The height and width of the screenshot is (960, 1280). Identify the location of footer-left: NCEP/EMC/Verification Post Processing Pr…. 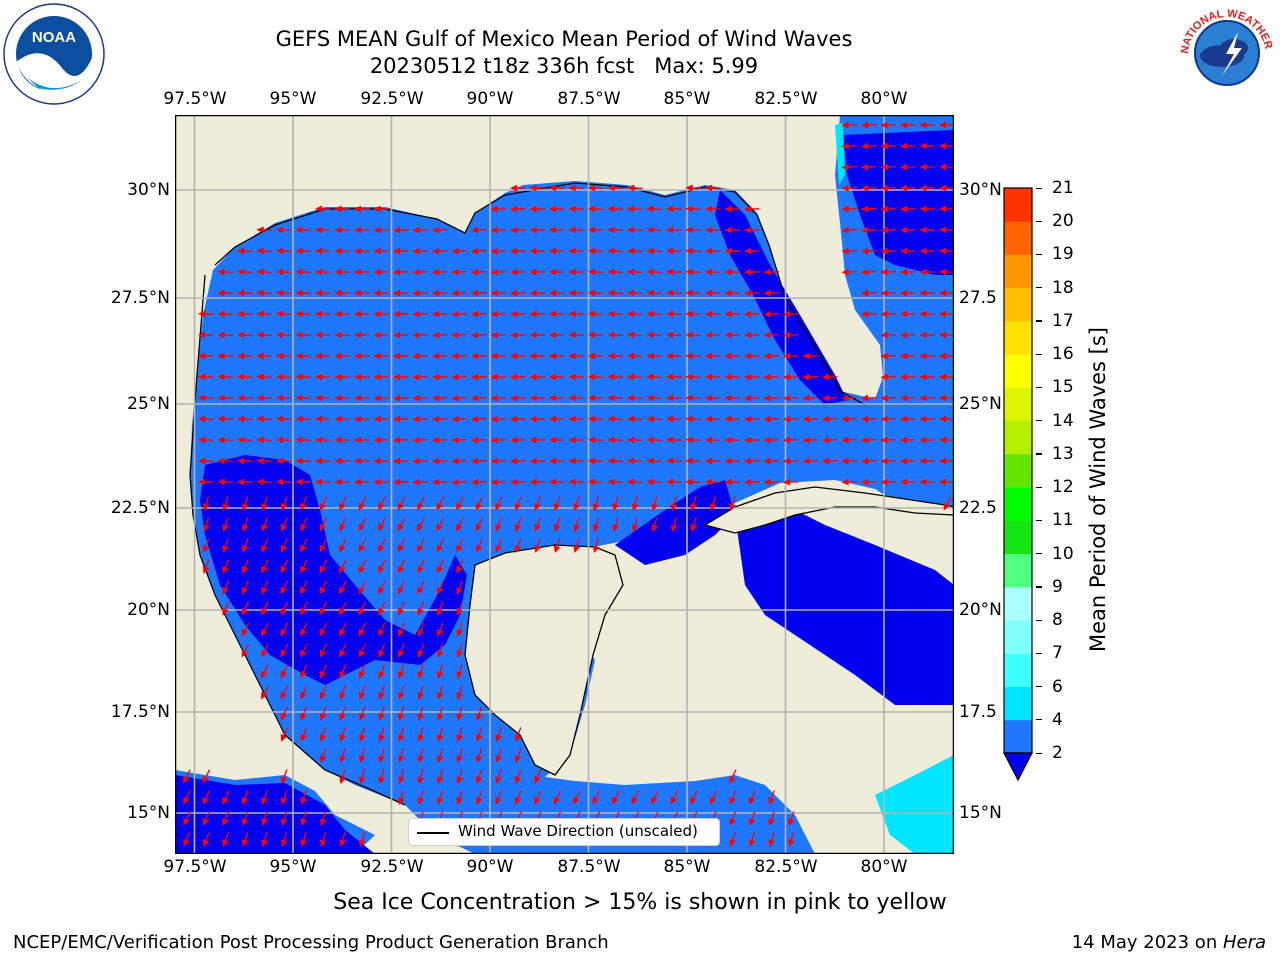
(311, 942).